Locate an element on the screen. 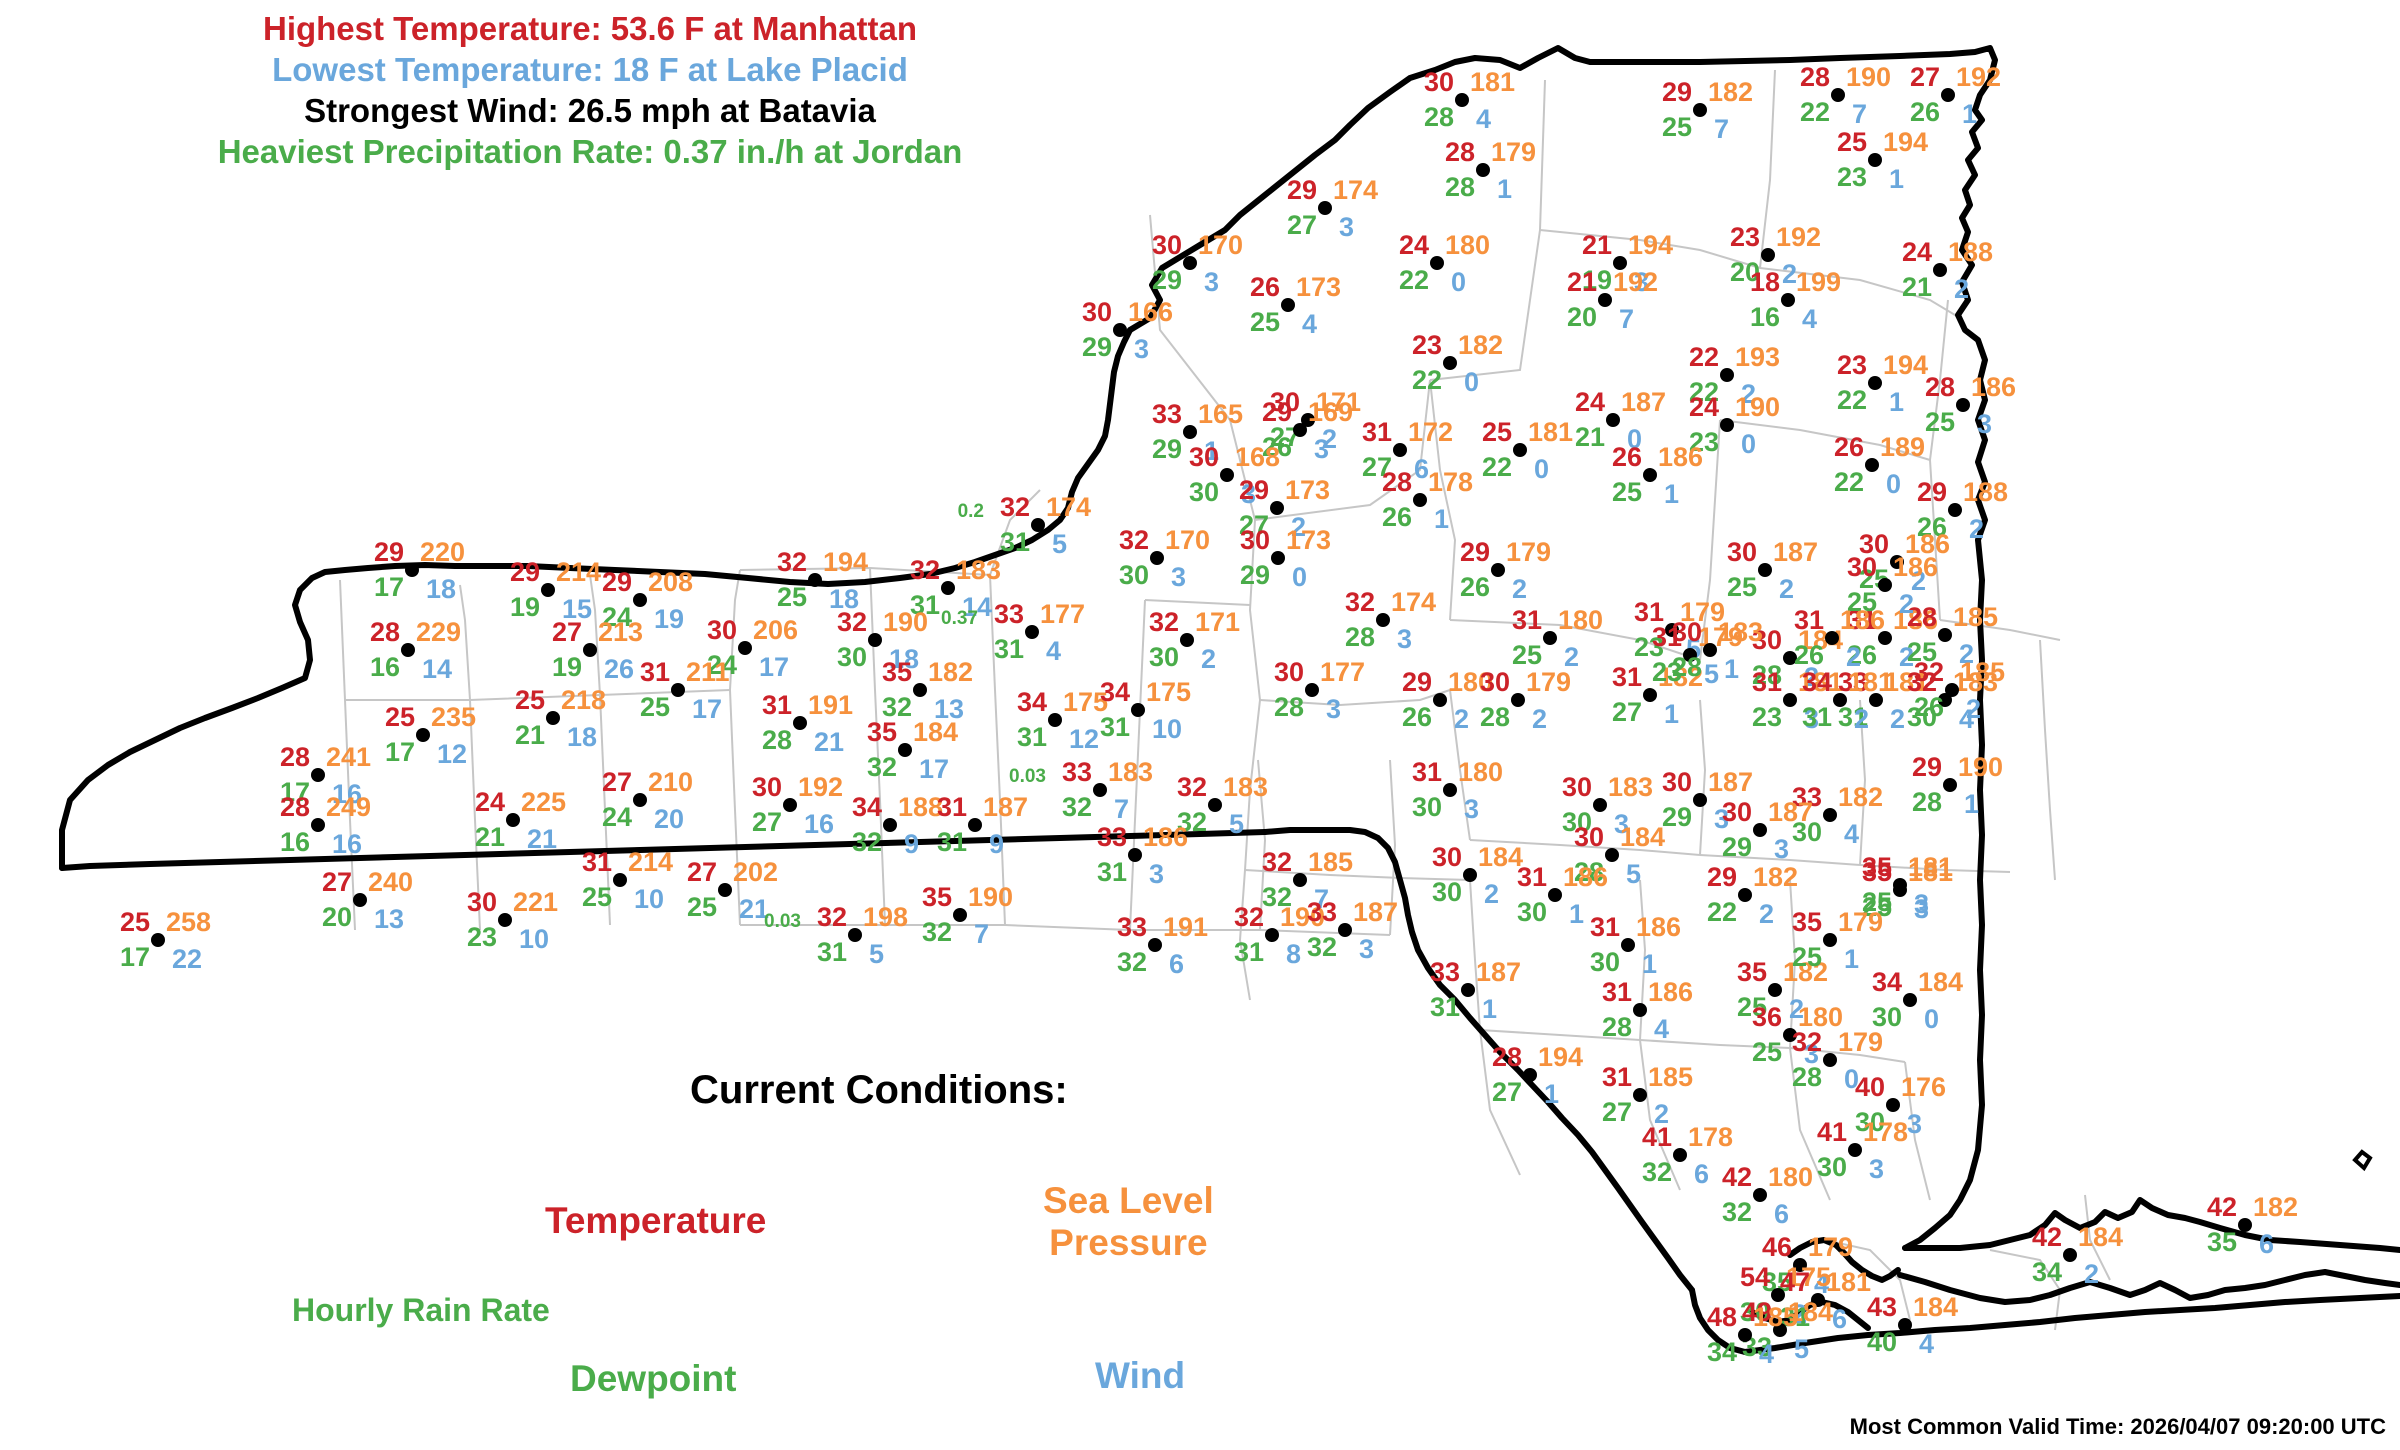 This screenshot has height=1450, width=2400. station-sea-level-pressure: 187 is located at coordinates (1796, 552).